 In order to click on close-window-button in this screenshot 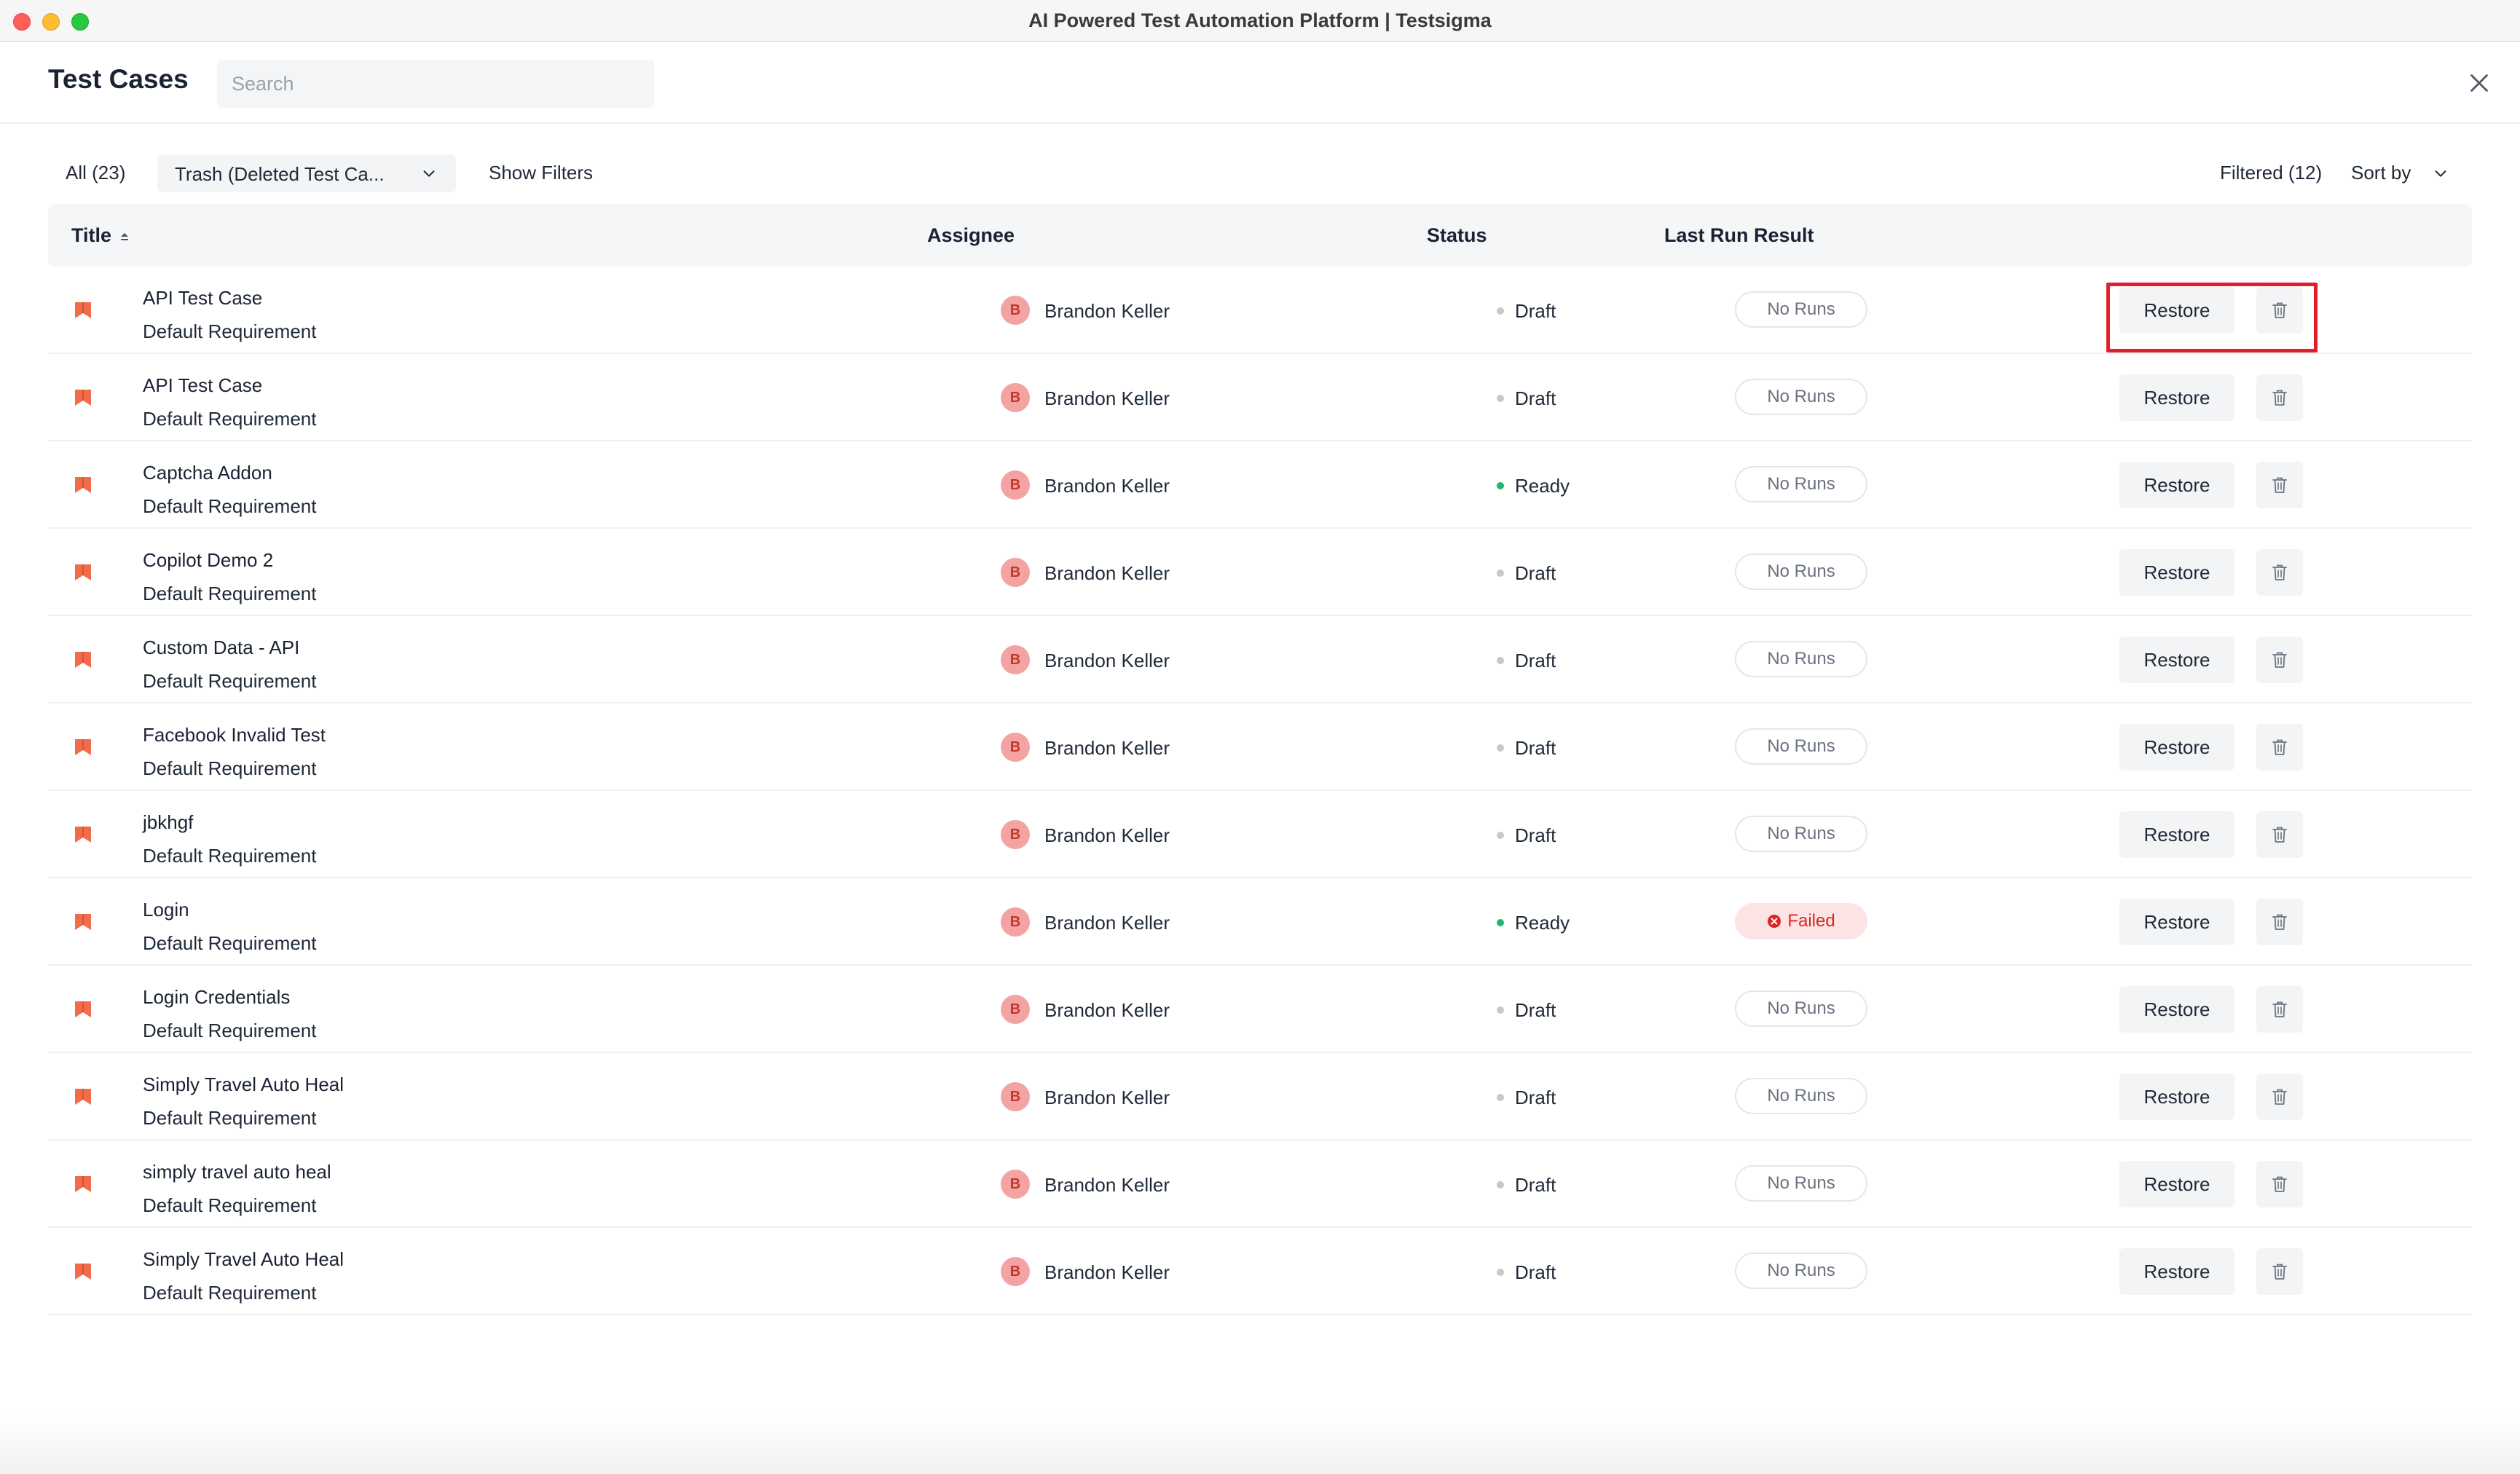, I will do `click(22, 22)`.